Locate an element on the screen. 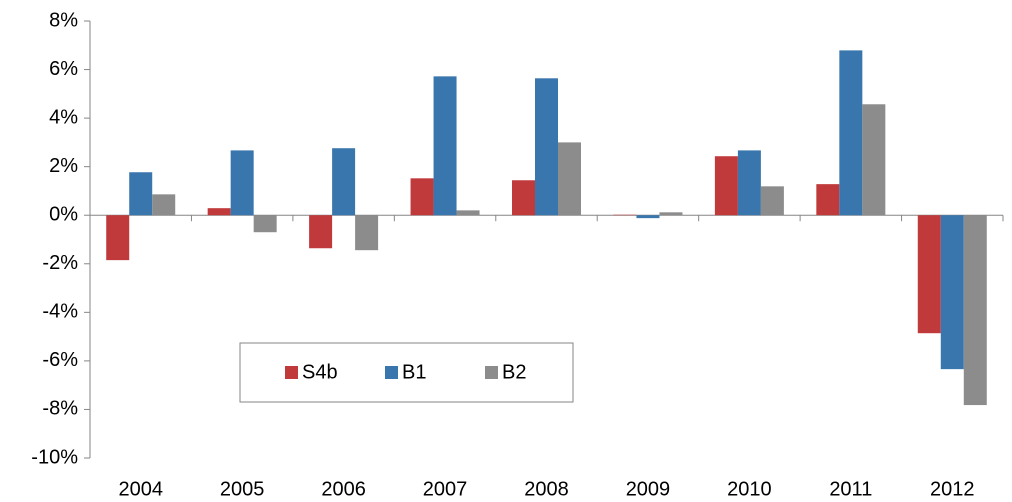 This screenshot has width=1012, height=502. x-tick-label: 2012 is located at coordinates (952, 489).